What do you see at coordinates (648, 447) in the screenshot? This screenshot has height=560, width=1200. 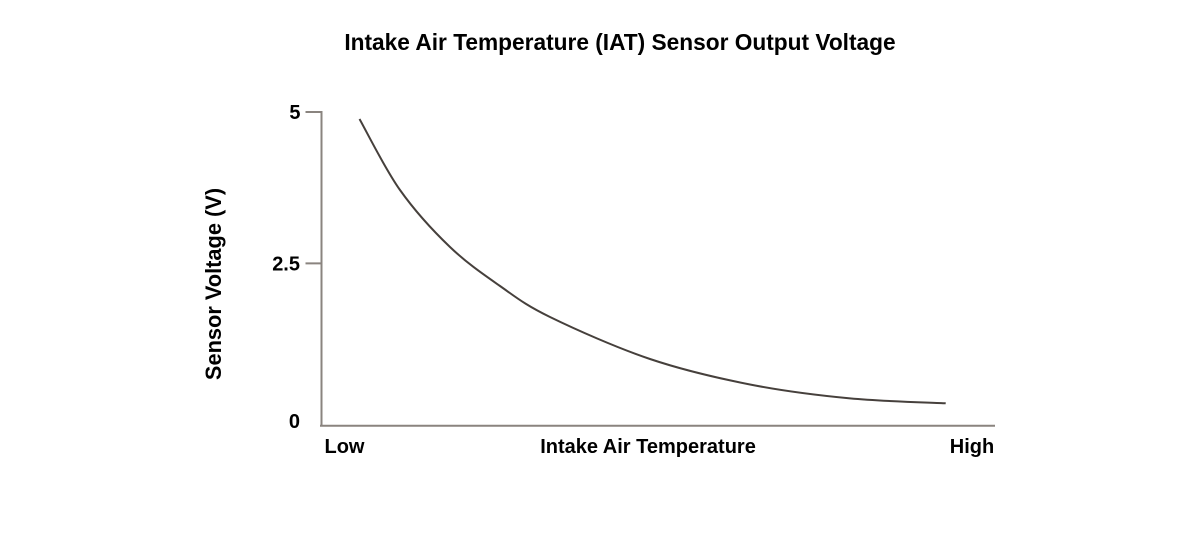 I see `svg-text: Intake Air Temperature` at bounding box center [648, 447].